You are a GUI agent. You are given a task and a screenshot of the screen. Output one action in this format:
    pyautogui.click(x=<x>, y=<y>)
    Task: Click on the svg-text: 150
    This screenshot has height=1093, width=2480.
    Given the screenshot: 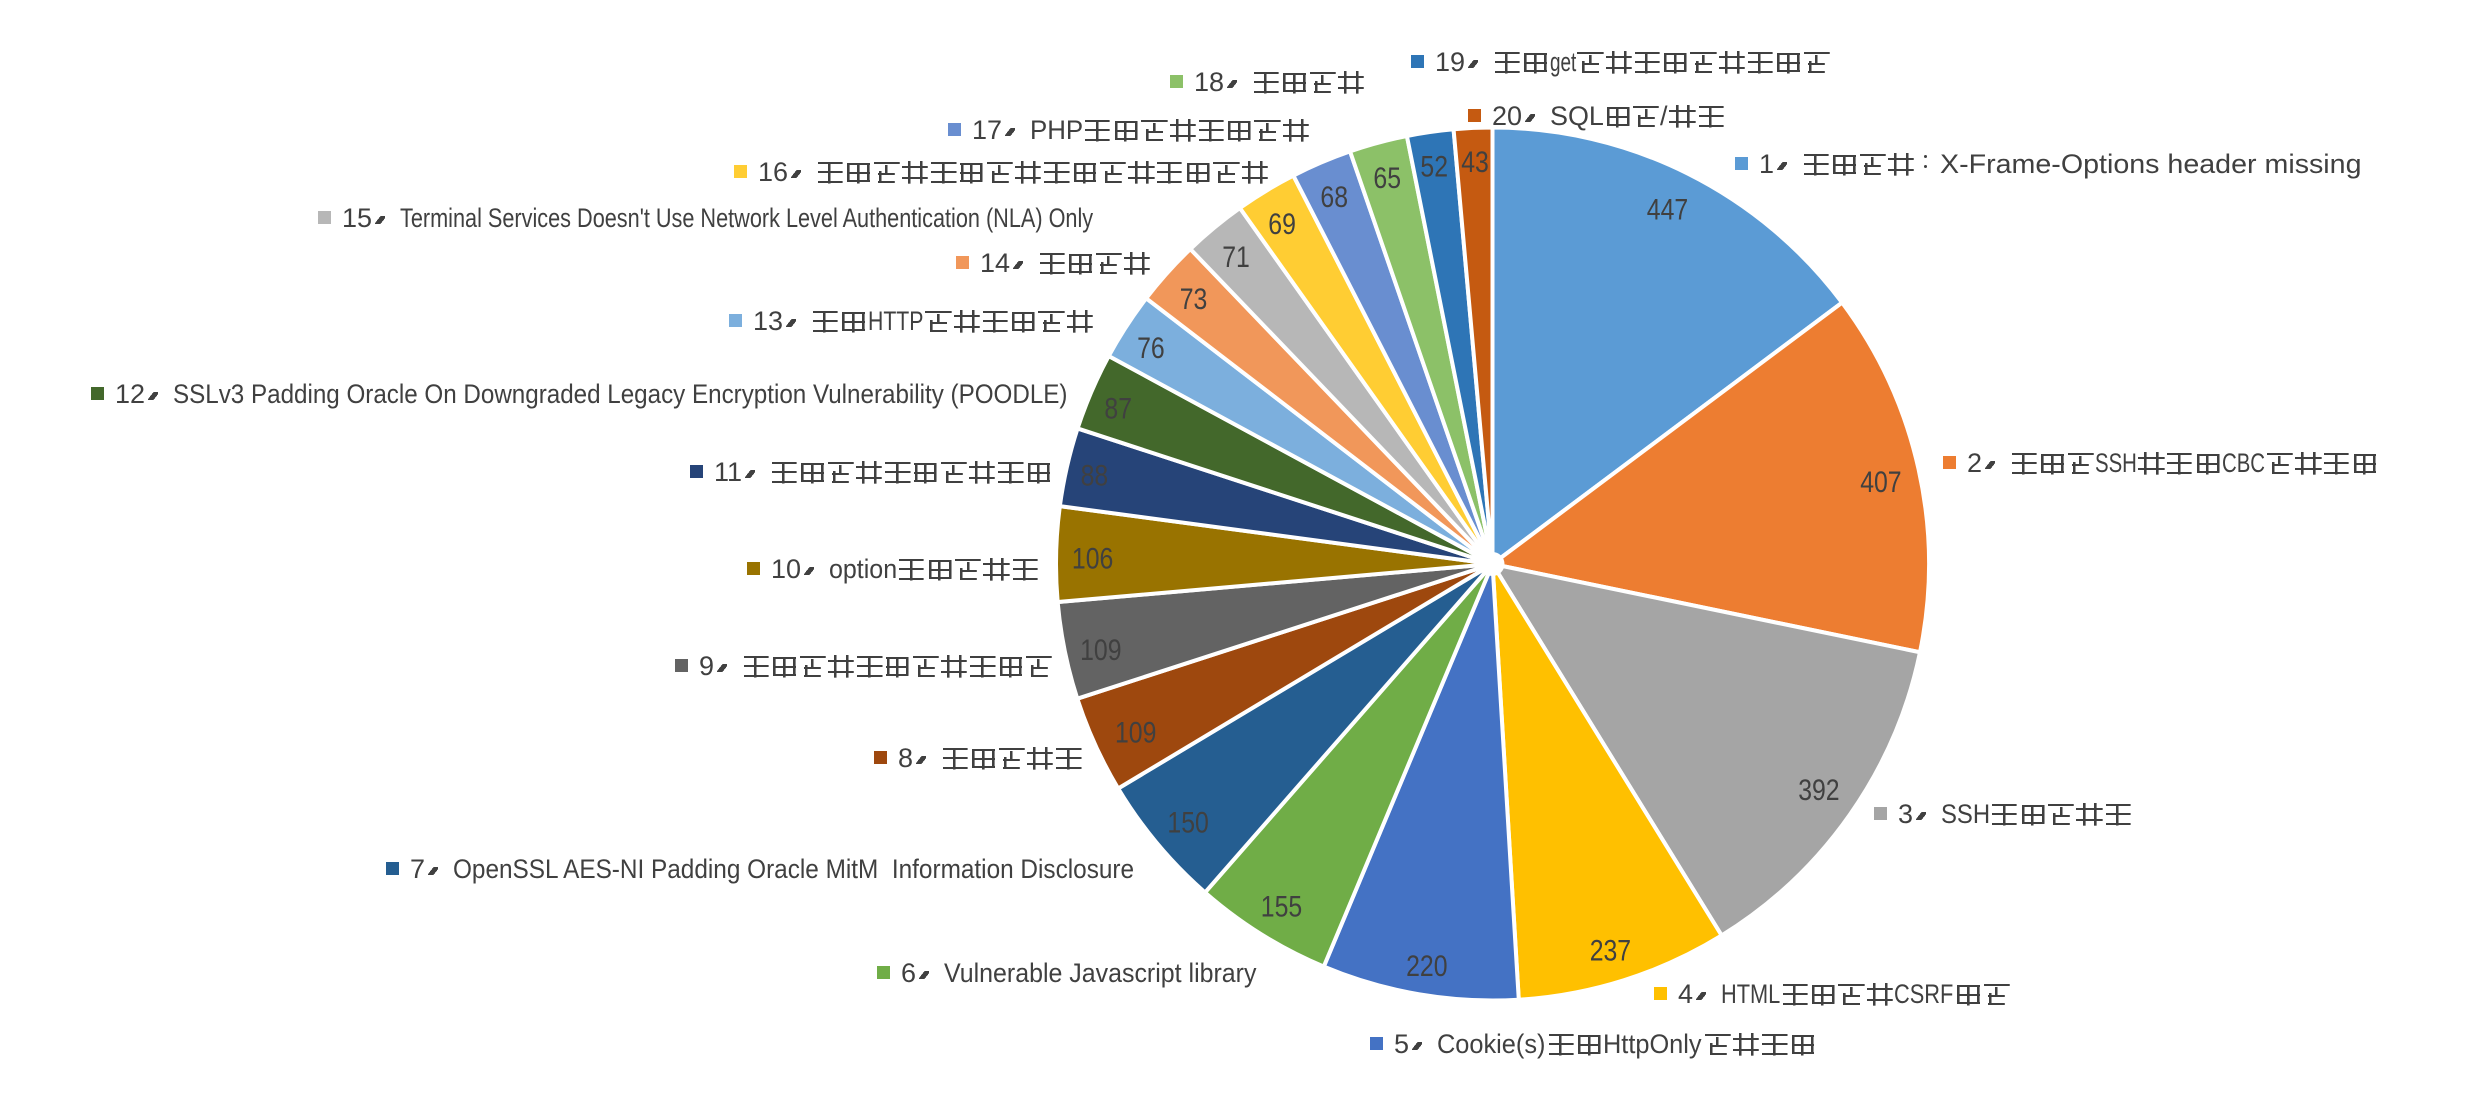 What is the action you would take?
    pyautogui.click(x=1187, y=823)
    